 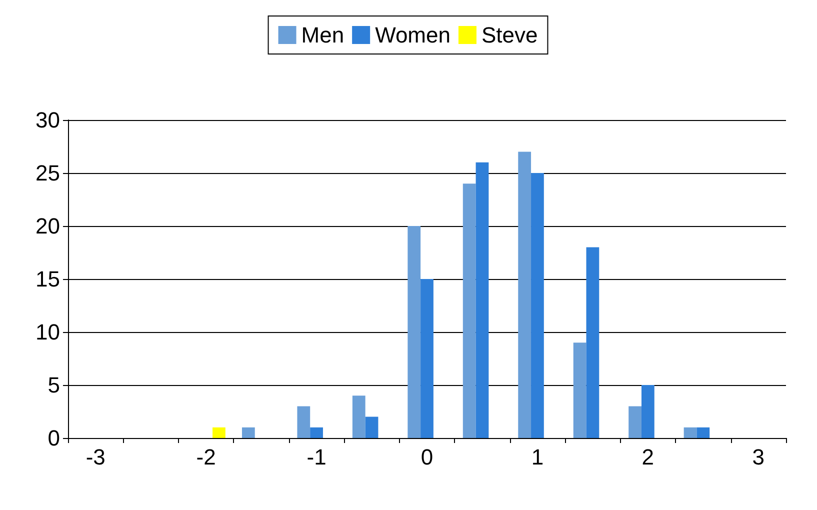 I want to click on x-tick-label: -1, so click(x=316, y=457).